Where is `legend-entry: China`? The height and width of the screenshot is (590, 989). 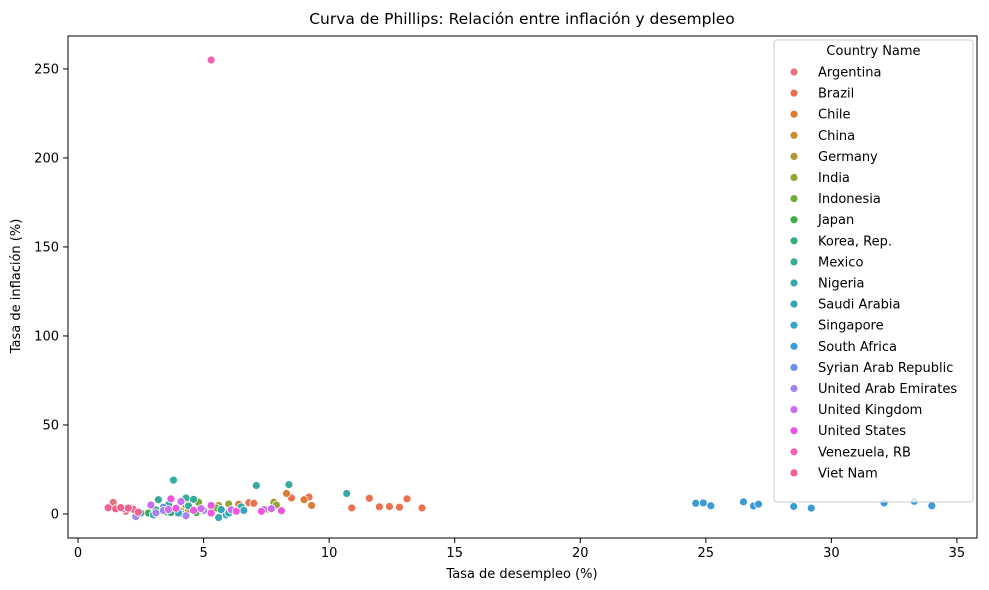
legend-entry: China is located at coordinates (836, 136).